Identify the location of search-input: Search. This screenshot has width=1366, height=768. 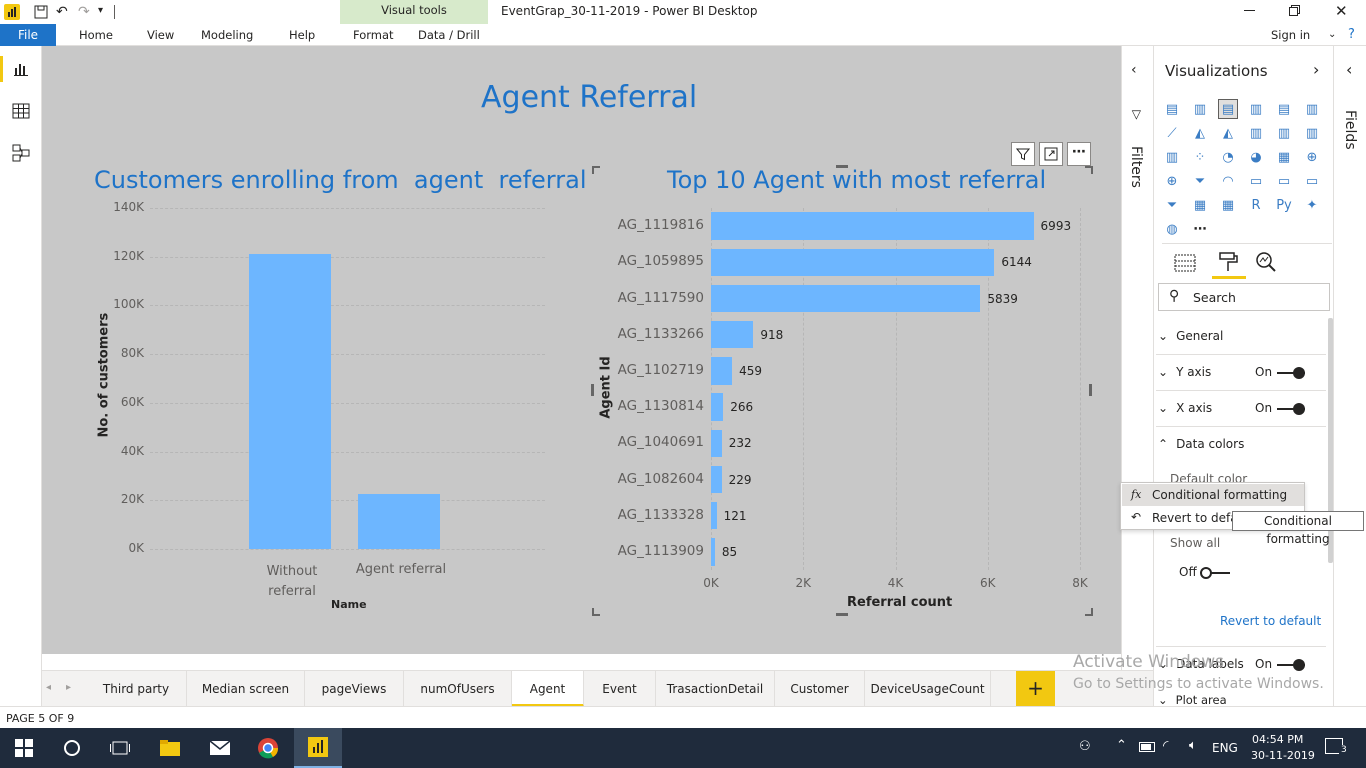
(1214, 297).